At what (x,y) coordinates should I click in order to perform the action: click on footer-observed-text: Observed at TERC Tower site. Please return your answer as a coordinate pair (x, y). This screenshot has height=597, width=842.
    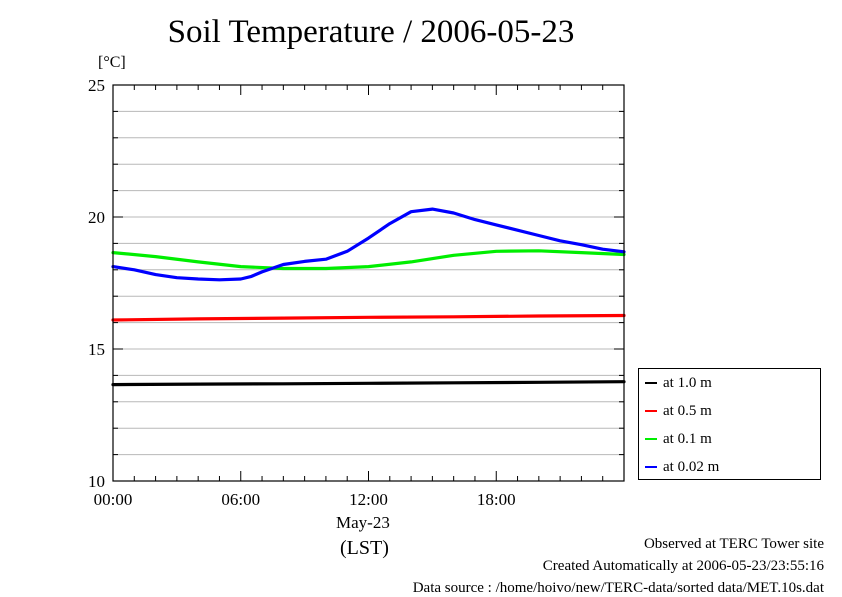
    Looking at the image, I should click on (733, 544).